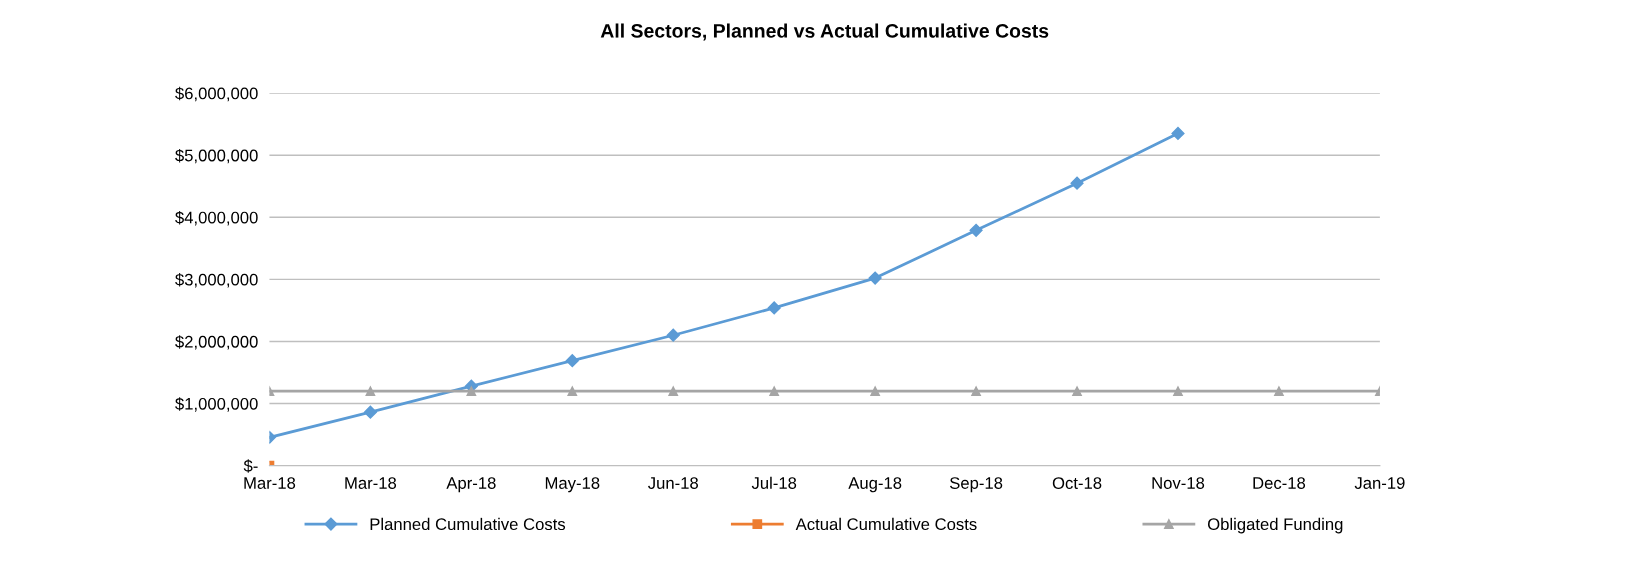 This screenshot has width=1633, height=582. What do you see at coordinates (824, 32) in the screenshot?
I see `chart-title: All Sectors, Planned vs Actual Cumulative Costs` at bounding box center [824, 32].